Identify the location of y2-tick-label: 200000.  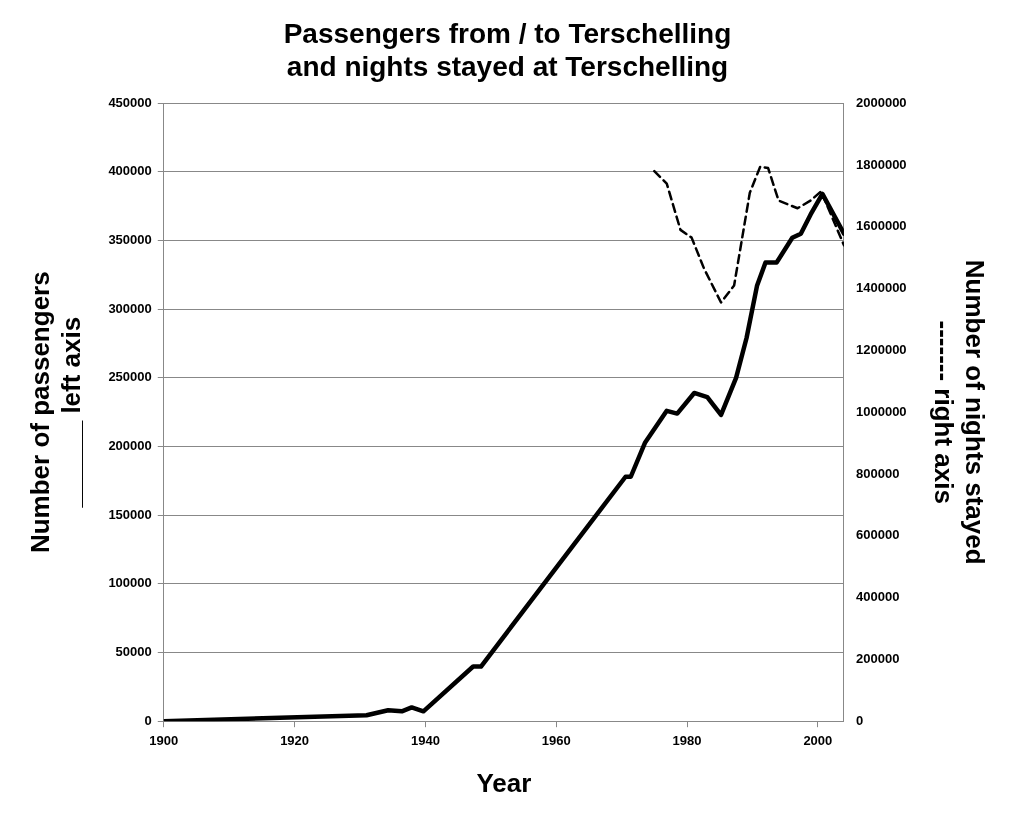
(877, 658).